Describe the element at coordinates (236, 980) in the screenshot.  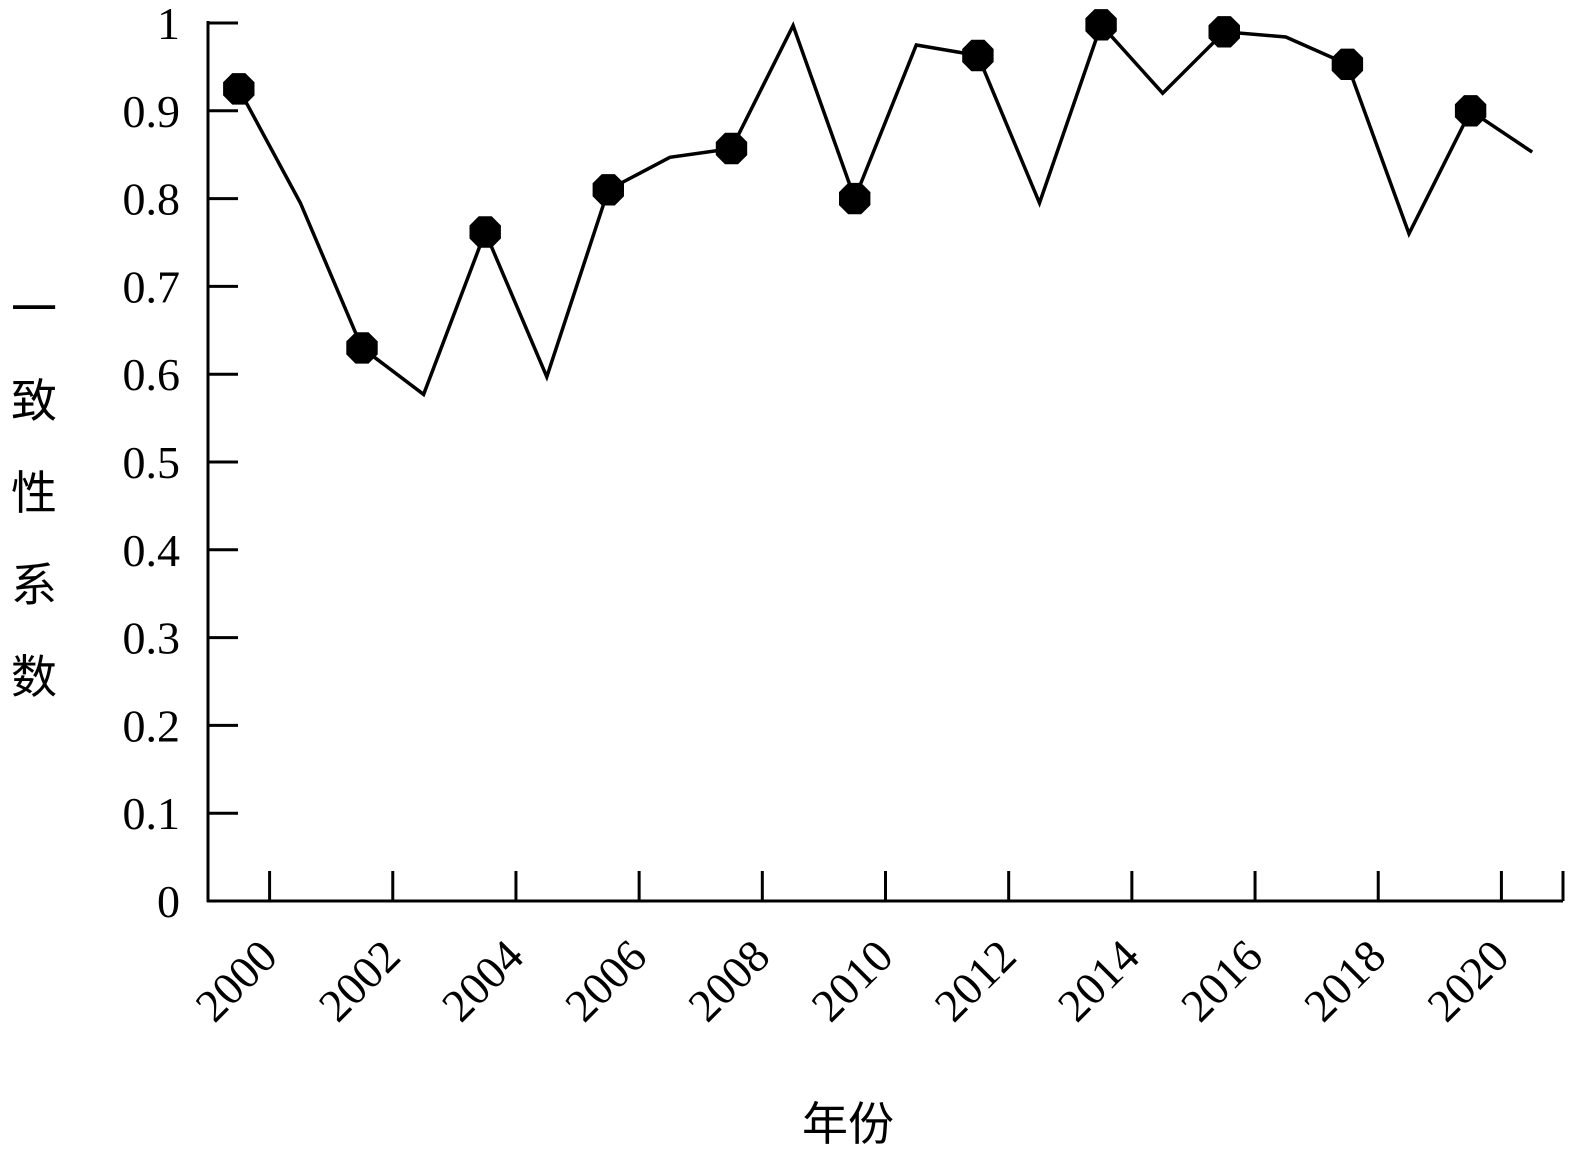
I see `x-tick-label: 2000` at that location.